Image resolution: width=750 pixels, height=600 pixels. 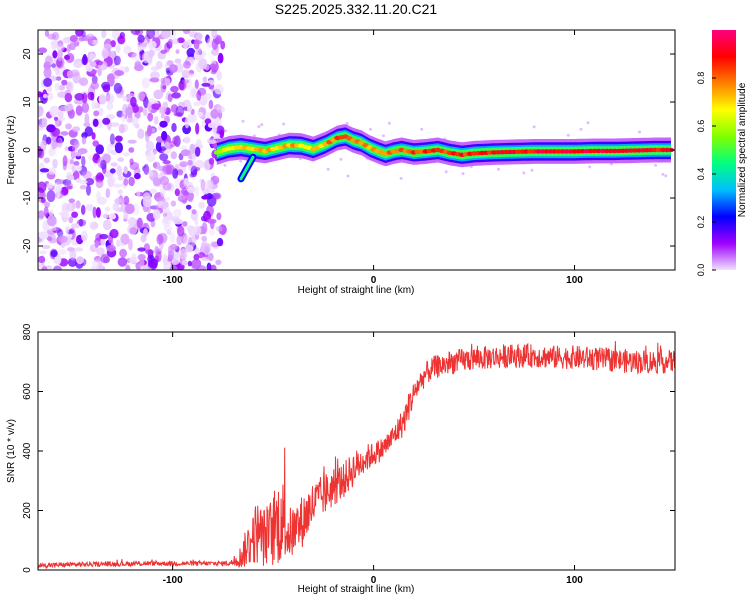 I want to click on spectrogram-y-label: Frequency (Hz), so click(x=11, y=150).